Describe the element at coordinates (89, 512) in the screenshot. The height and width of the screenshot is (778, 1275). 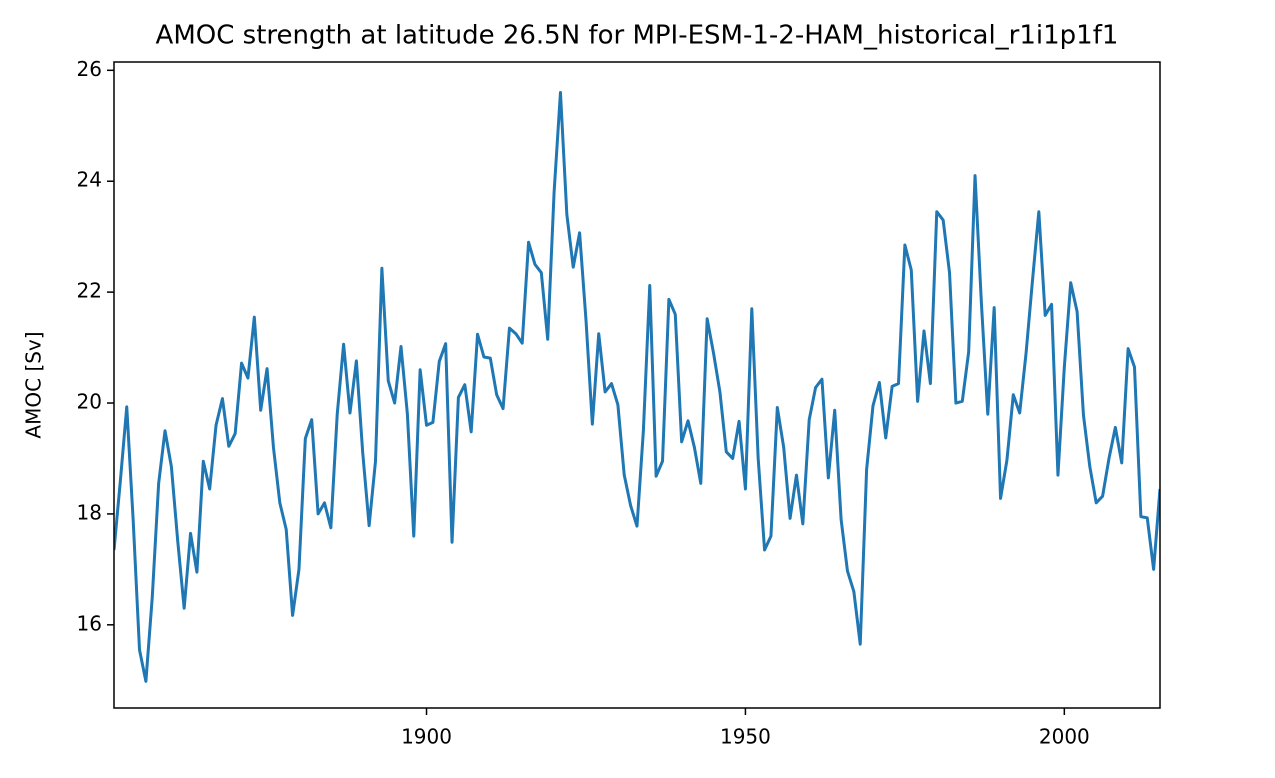
I see `y-tick-label: 18` at that location.